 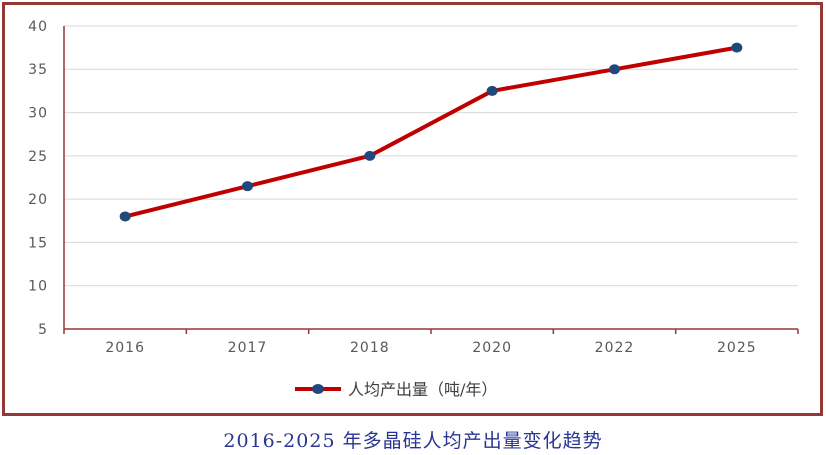 What do you see at coordinates (413, 441) in the screenshot?
I see `chart-title: 2016-2025 年多晶硅人均产出量变化趋势` at bounding box center [413, 441].